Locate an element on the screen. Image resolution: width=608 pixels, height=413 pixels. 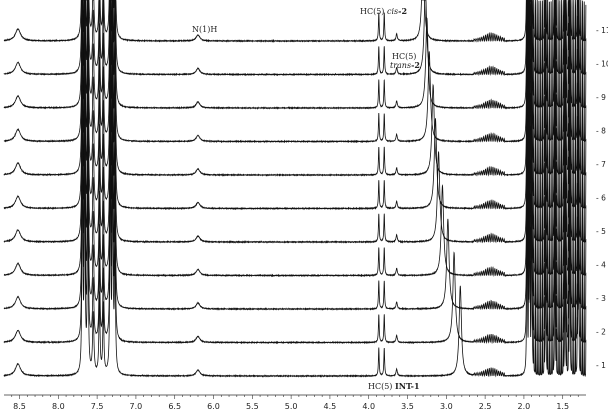
x-tick-label: 5.0 is located at coordinates (291, 406).